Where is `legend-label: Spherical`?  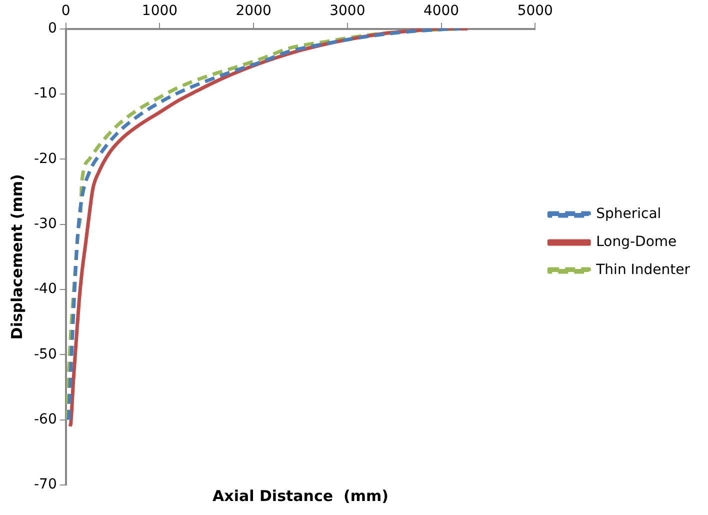
legend-label: Spherical is located at coordinates (629, 214).